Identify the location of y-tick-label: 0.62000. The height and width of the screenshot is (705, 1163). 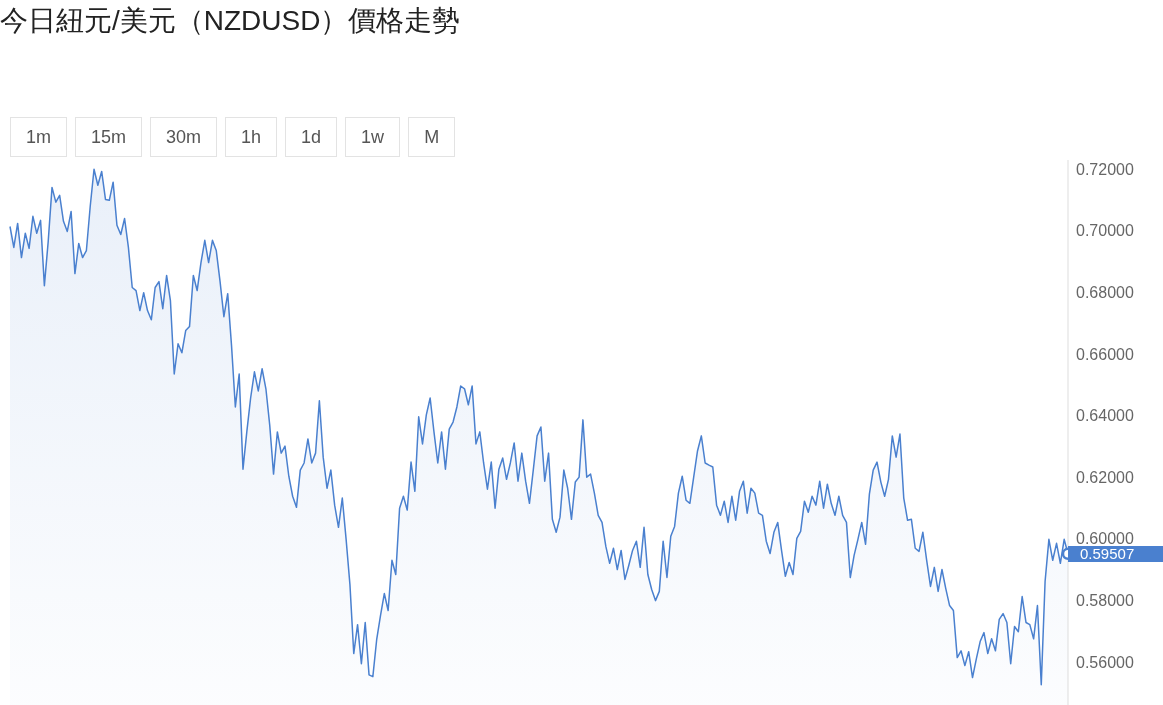
(1105, 477).